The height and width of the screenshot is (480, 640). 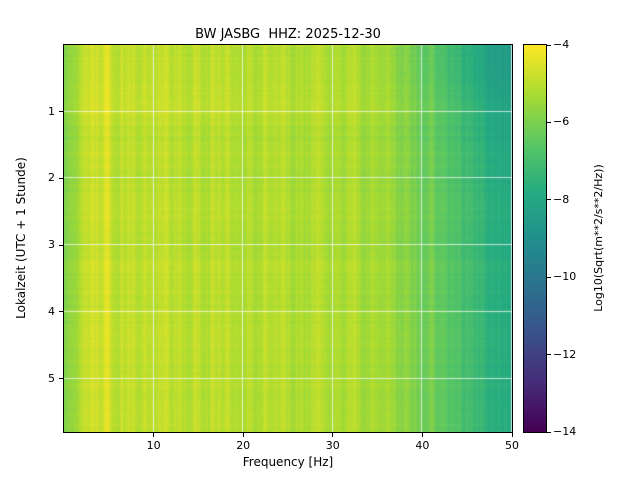 I want to click on plot-title: BW JASBG HHZ: 2025-12-30, so click(x=288, y=34).